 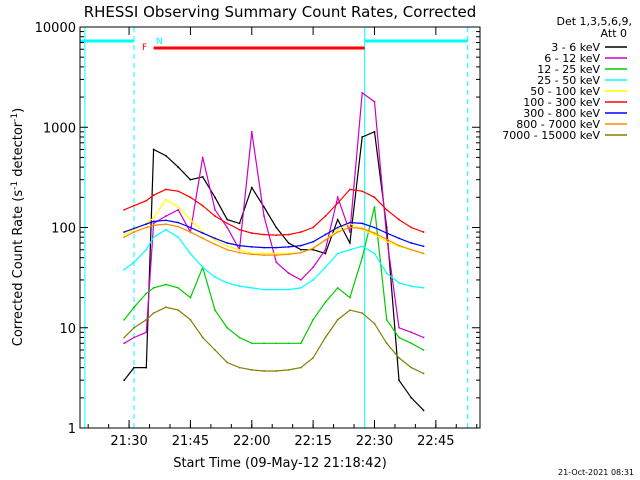 What do you see at coordinates (18, 227) in the screenshot?
I see `y-axis-label: Corrected Count Rate (s-1 detector-1)` at bounding box center [18, 227].